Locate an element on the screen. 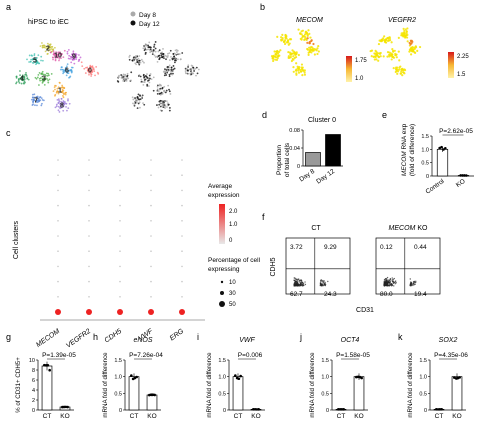 Image resolution: width=500 pixels, height=436 pixels. avg-expr-tick-max: 2.0 is located at coordinates (233, 212).